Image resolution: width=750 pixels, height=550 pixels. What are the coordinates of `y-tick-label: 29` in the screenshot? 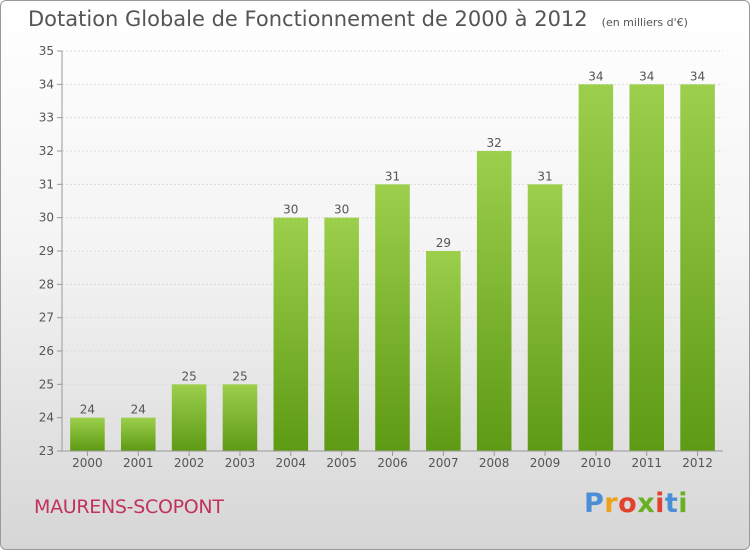 It's located at (46, 251).